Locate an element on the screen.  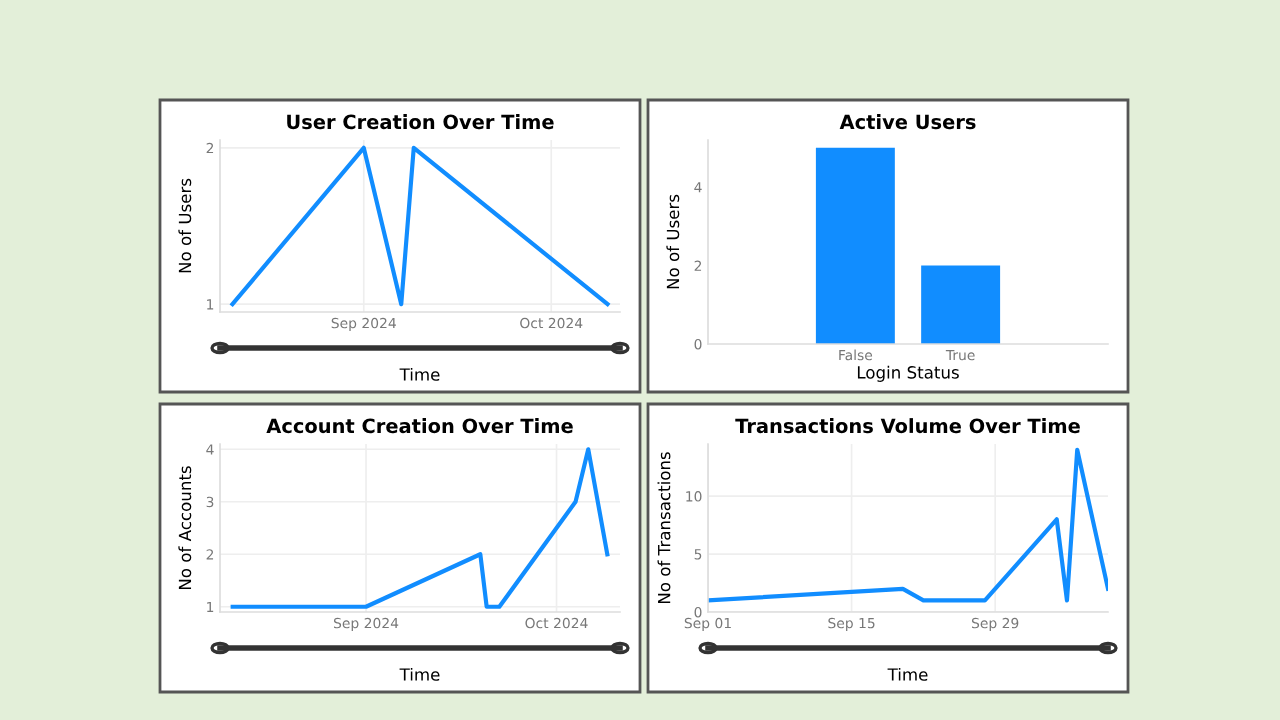
chart-title: User Creation Over Time is located at coordinates (420, 122).